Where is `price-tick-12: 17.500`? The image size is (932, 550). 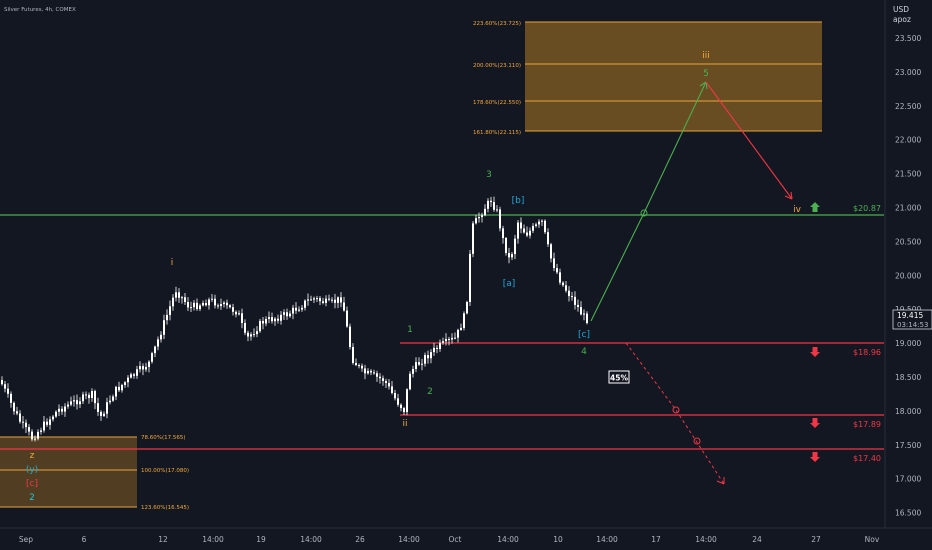
price-tick-12: 17.500 is located at coordinates (908, 445).